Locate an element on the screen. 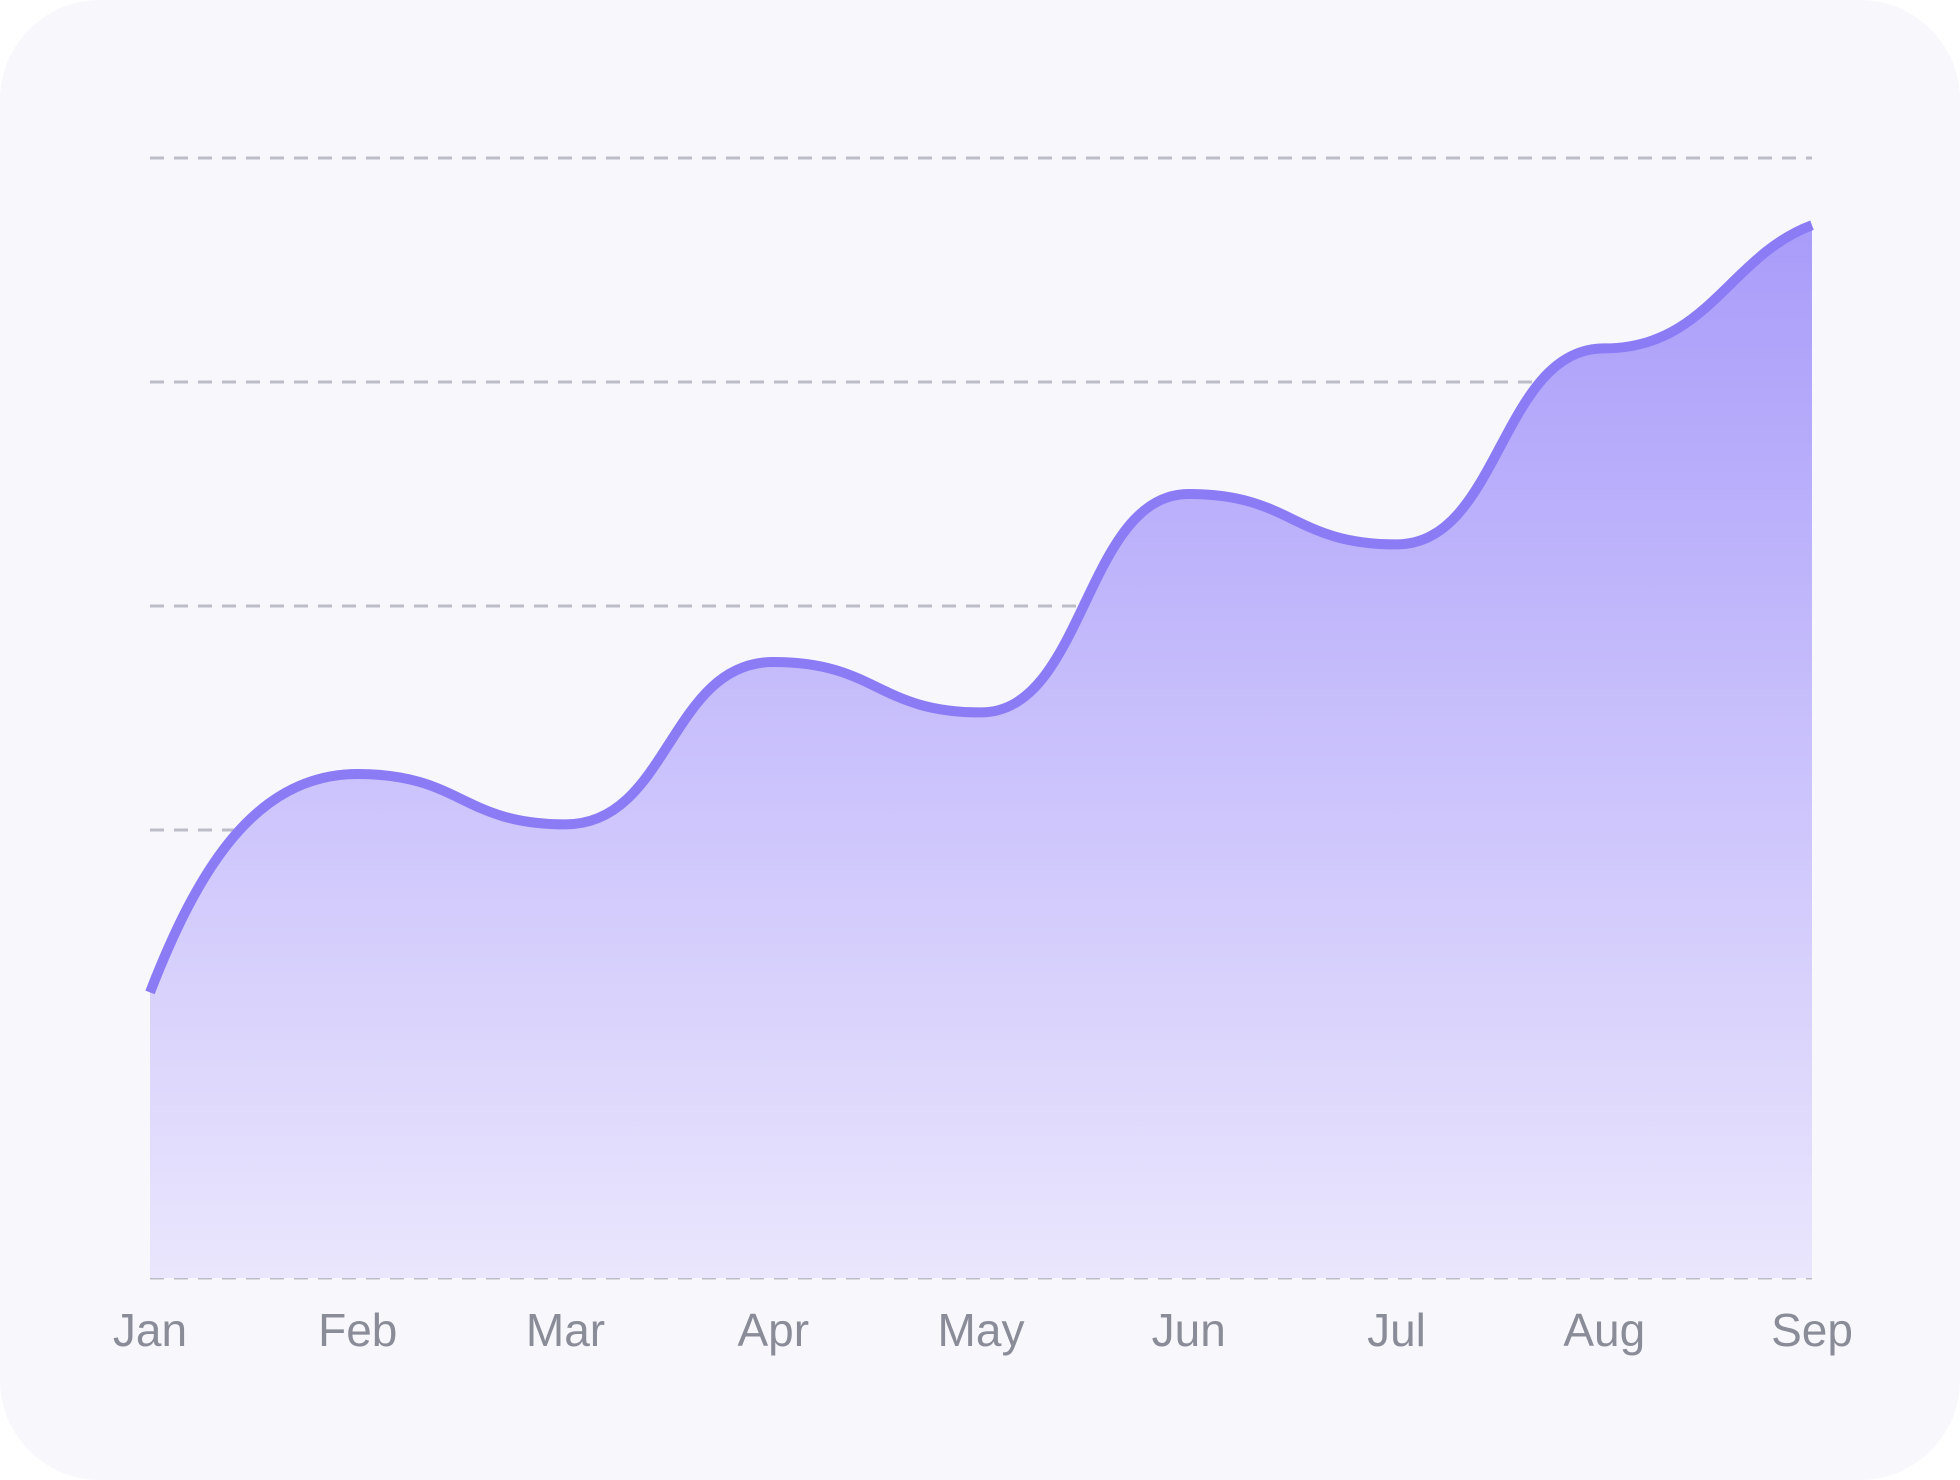 The image size is (1960, 1480). x-tick-label-apr: Apr is located at coordinates (773, 1330).